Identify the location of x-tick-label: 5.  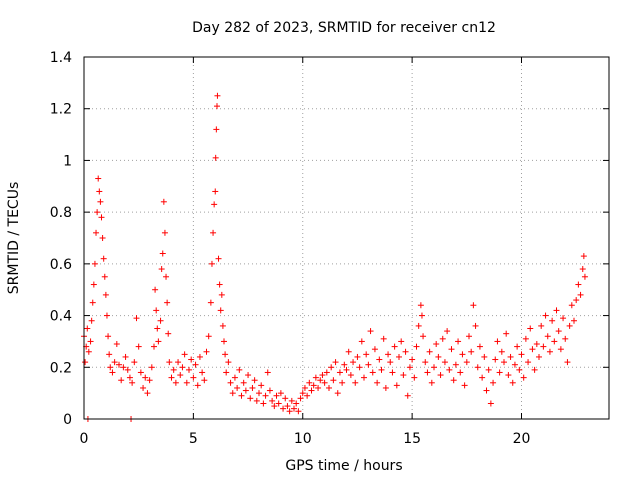
(193, 439).